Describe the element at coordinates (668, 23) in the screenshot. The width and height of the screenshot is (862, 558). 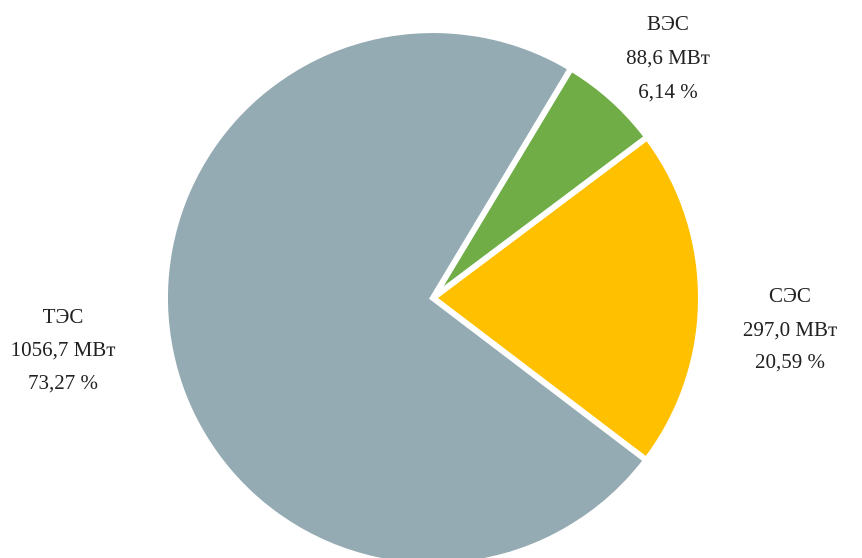
I see `label-ves-name: ВЭС` at that location.